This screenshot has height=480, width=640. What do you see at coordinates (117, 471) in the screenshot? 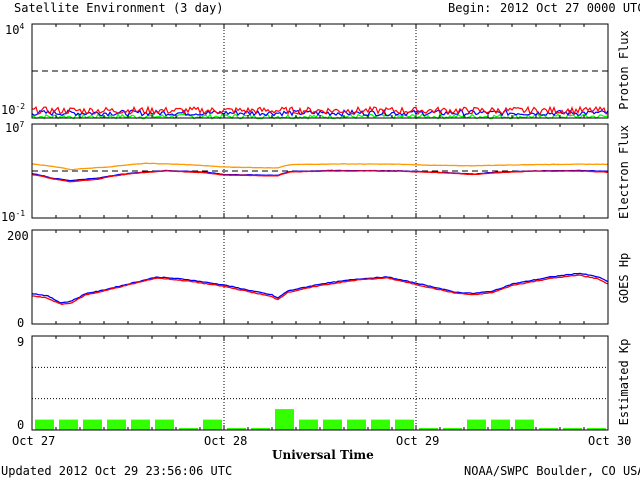
I see `footer-updated: Updated 2012 Oct 29 23:56:06 UTC` at bounding box center [117, 471].